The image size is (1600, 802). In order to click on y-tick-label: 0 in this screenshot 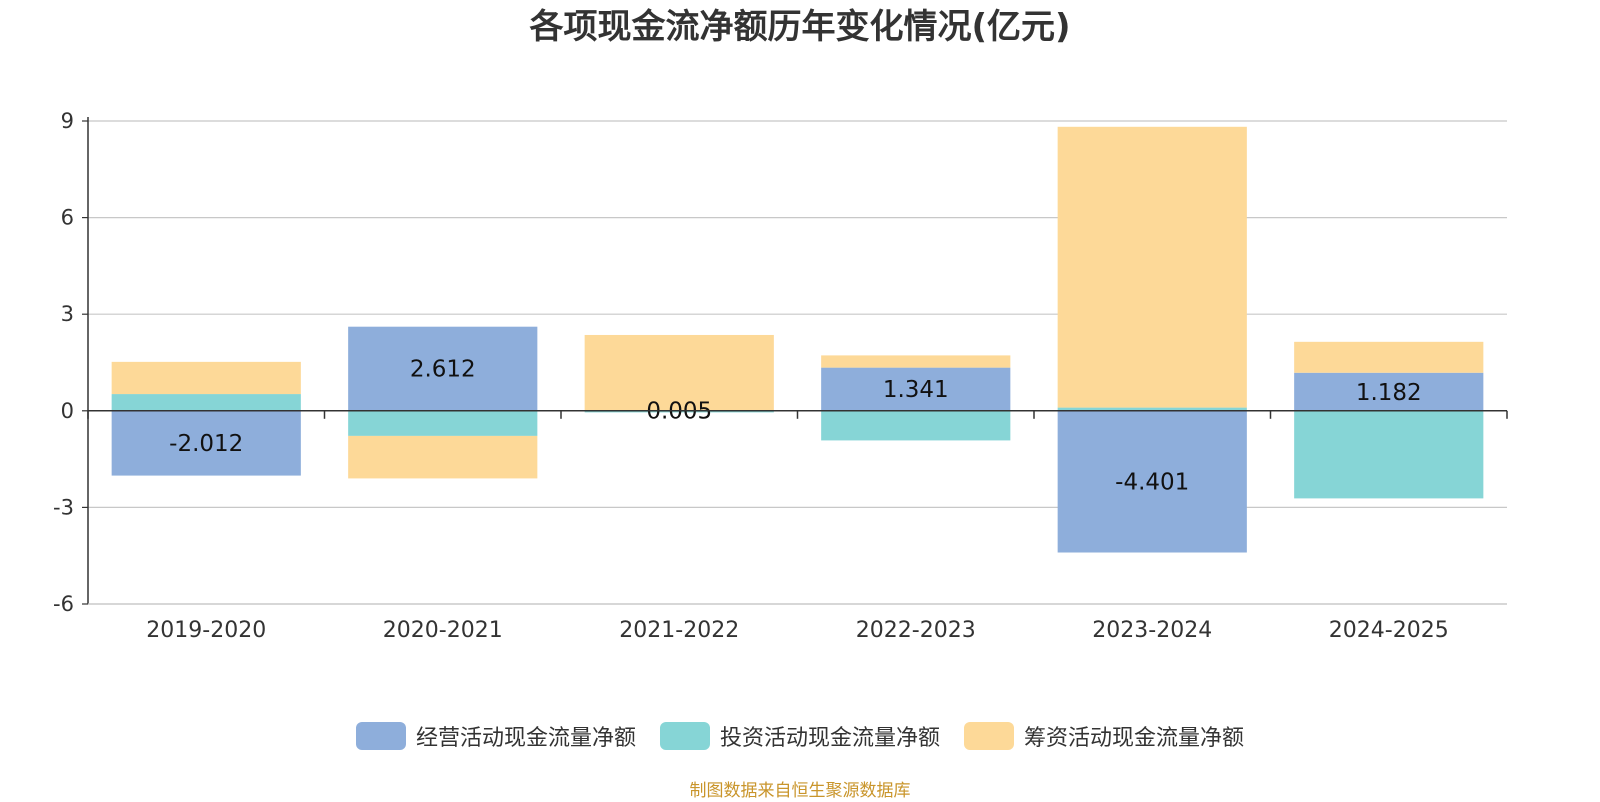, I will do `click(67, 411)`.